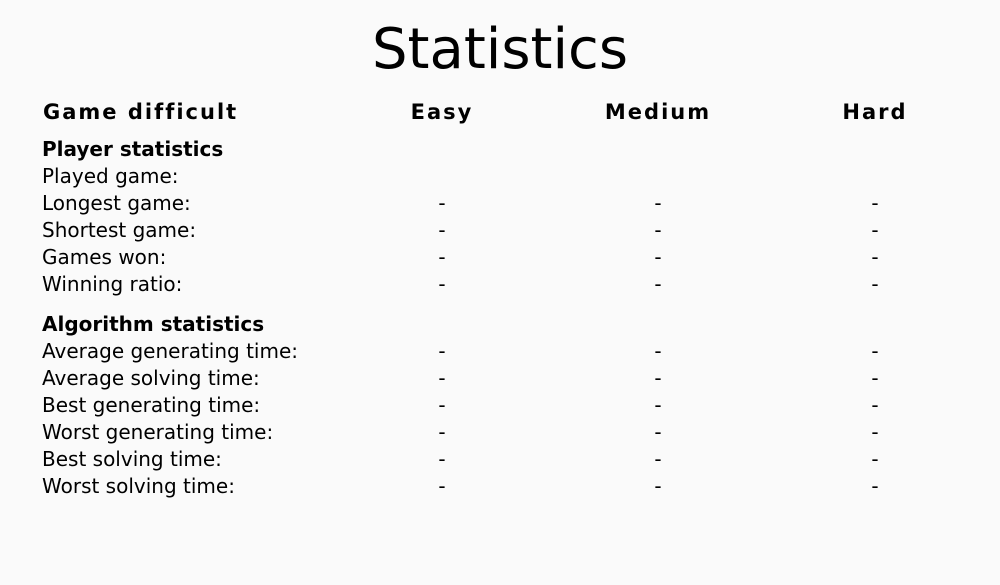 The image size is (1000, 585). What do you see at coordinates (500, 176) in the screenshot?
I see `table-row: Played game:` at bounding box center [500, 176].